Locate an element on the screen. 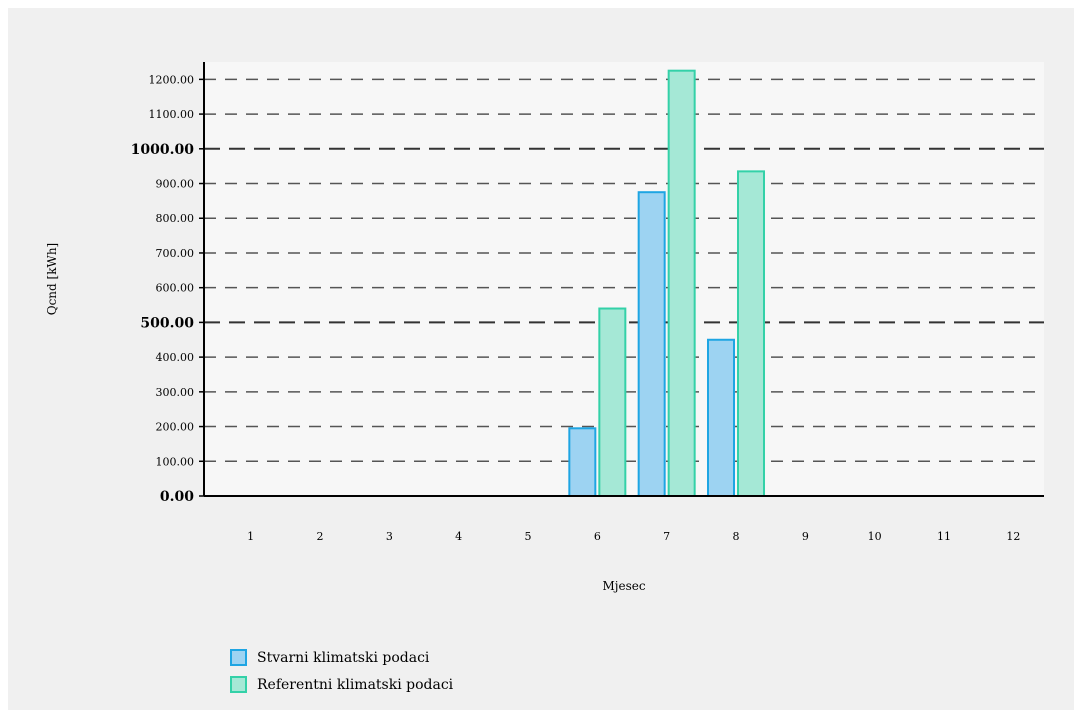 This screenshot has height=718, width=1082. bar-series1-month6 is located at coordinates (582, 462).